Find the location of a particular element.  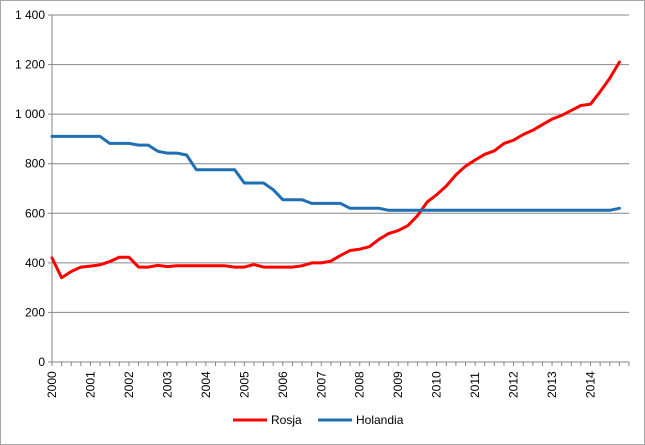

y-tick-label: 400 is located at coordinates (35, 263).